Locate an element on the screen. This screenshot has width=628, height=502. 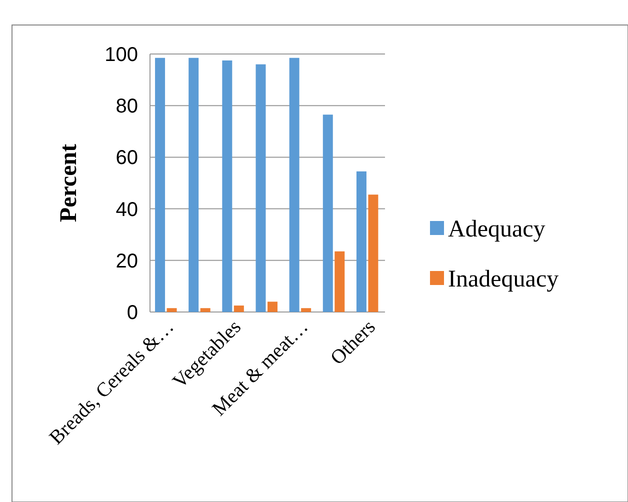
y-tick-label: 40 is located at coordinates (127, 209).